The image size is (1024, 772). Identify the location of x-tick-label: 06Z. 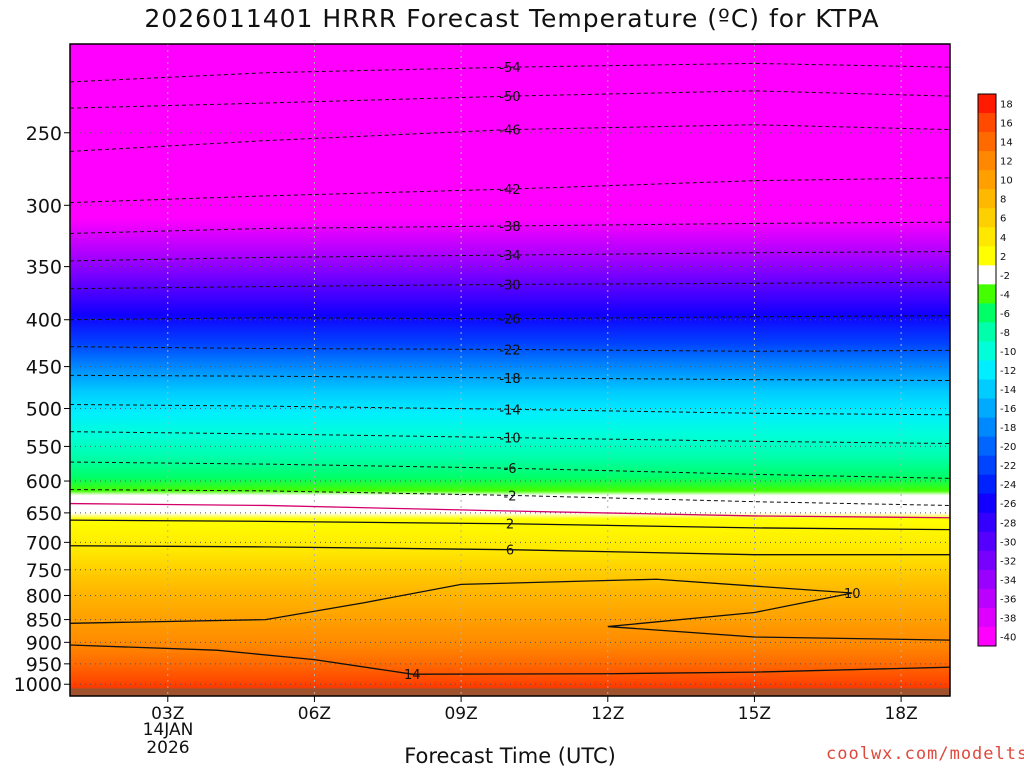
(314, 714).